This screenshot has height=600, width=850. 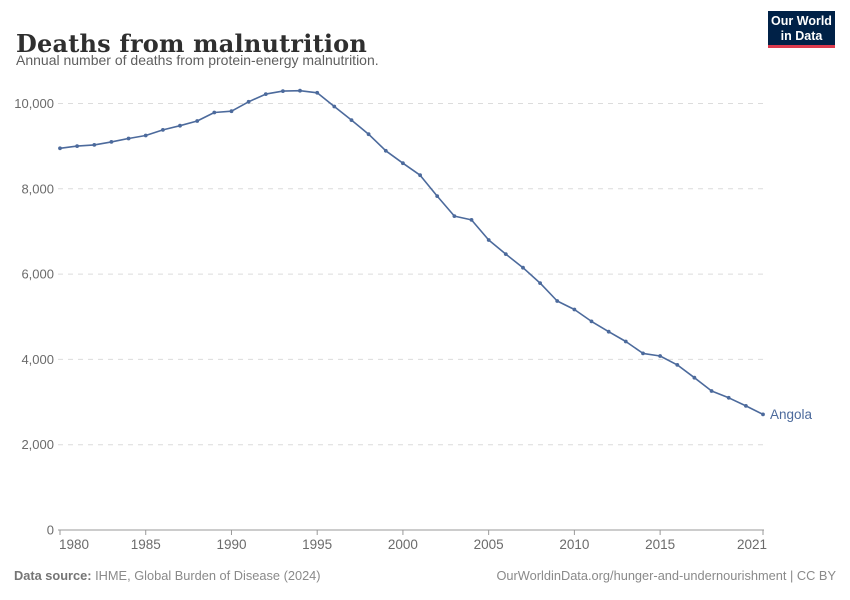 What do you see at coordinates (37, 188) in the screenshot?
I see `y-axis-tick-label: 8,000` at bounding box center [37, 188].